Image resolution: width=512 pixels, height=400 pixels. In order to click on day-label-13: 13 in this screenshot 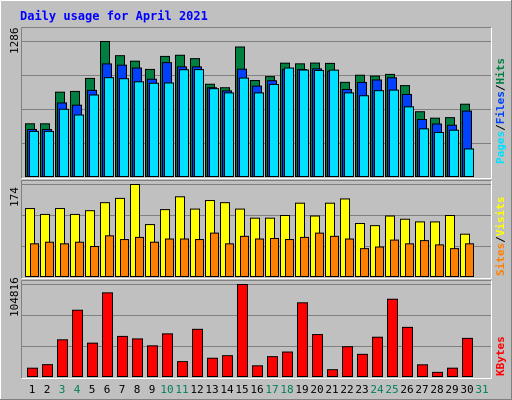, I will do `click(211, 389)`.